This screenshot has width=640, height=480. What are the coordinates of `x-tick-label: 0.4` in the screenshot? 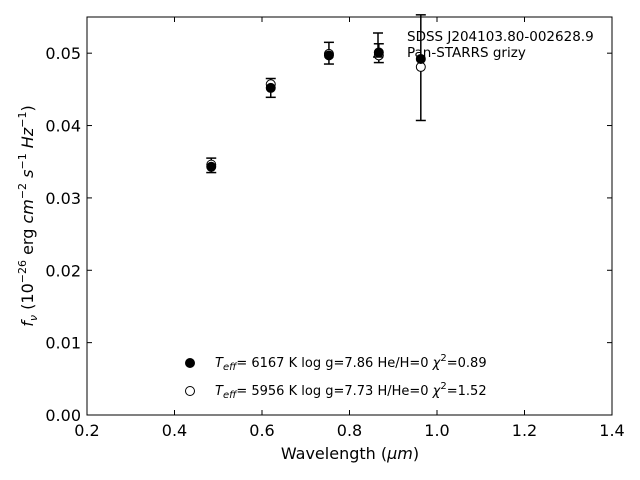 It's located at (174, 430).